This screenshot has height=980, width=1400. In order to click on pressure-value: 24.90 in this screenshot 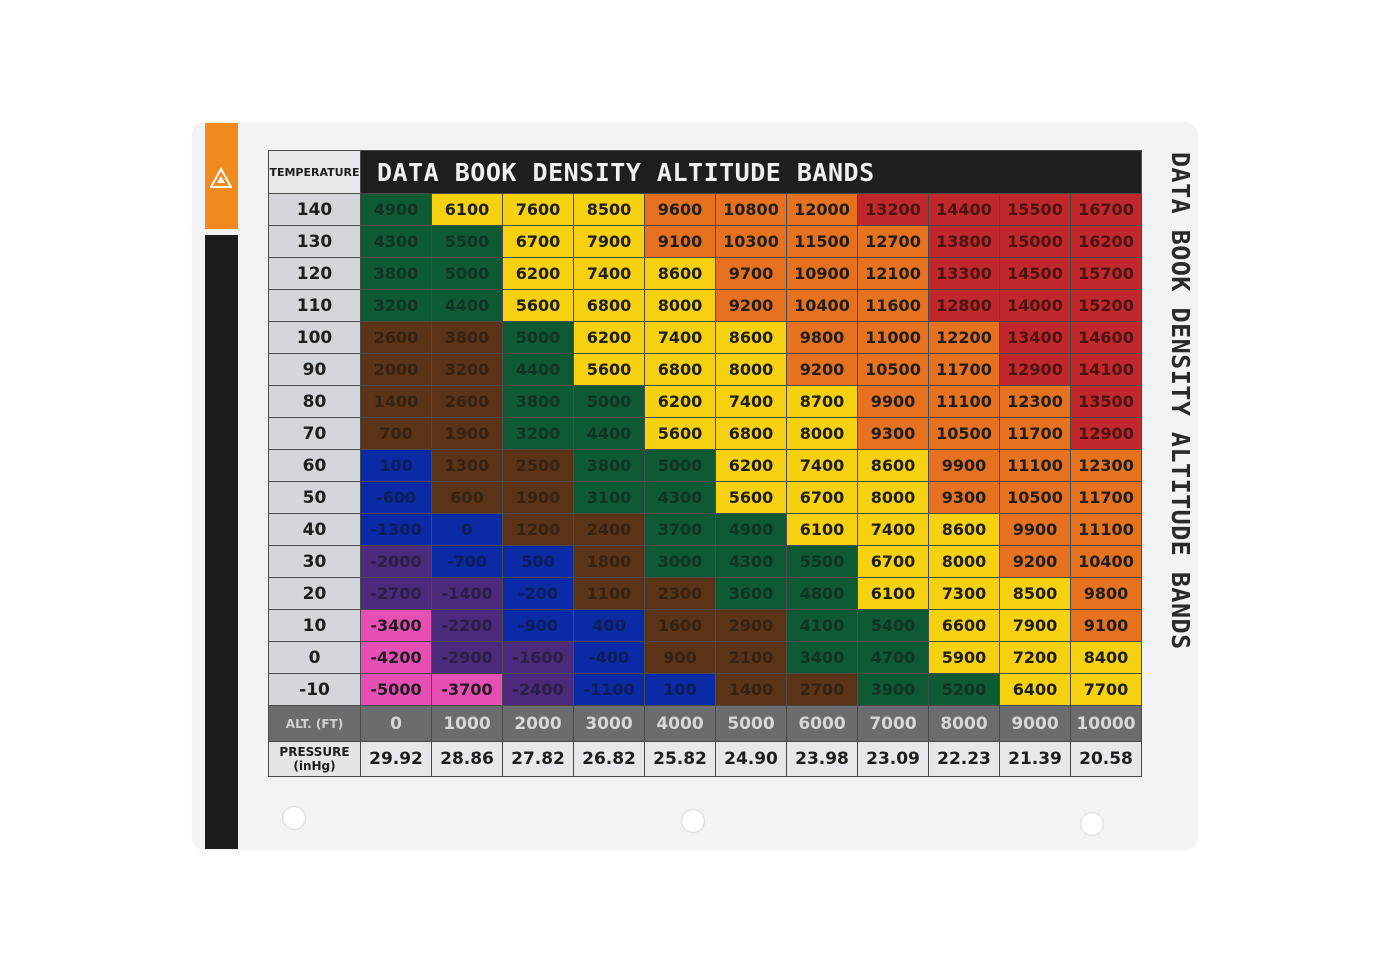, I will do `click(751, 759)`.